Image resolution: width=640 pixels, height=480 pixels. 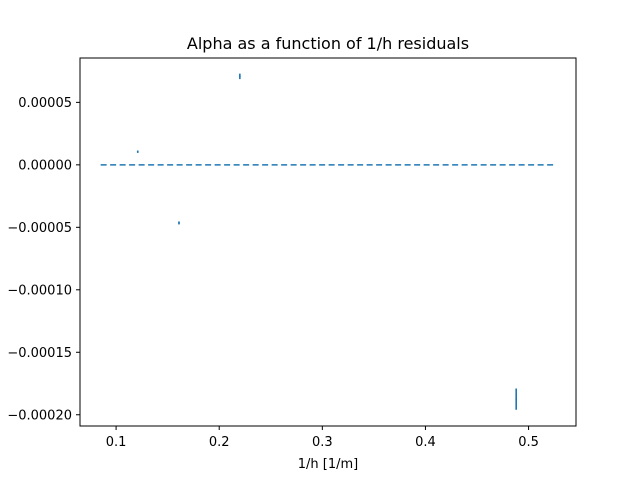 What do you see at coordinates (219, 442) in the screenshot?
I see `x-tick-label: 0.2` at bounding box center [219, 442].